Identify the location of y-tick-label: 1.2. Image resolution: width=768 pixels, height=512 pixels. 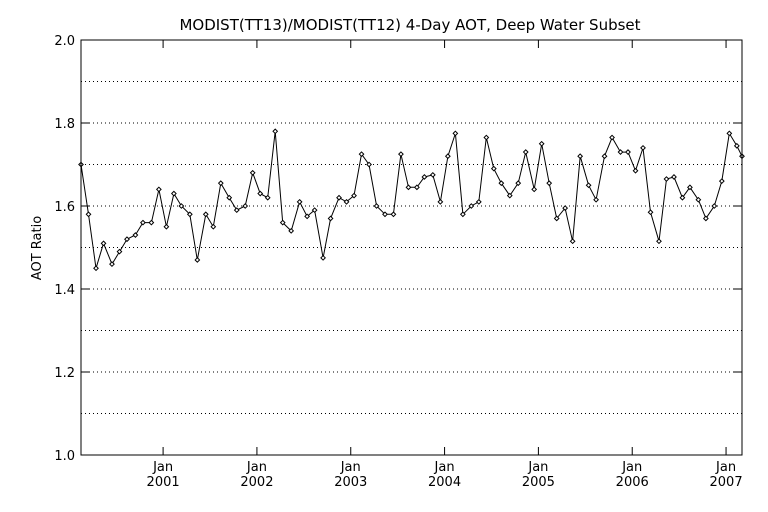
(64, 373).